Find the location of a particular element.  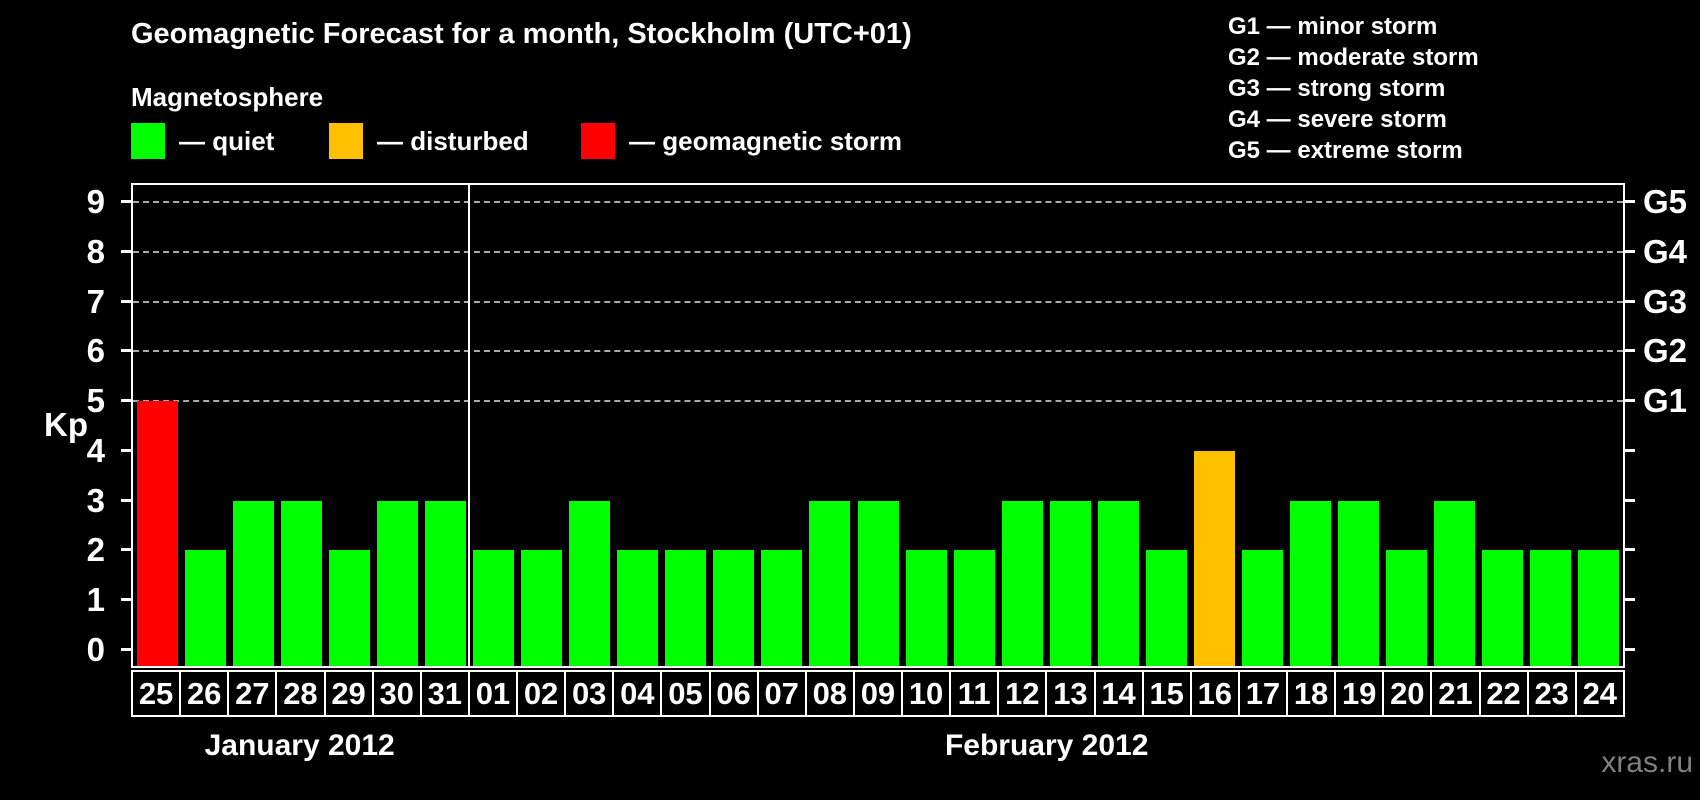

day-label-05: 05 is located at coordinates (685, 693).